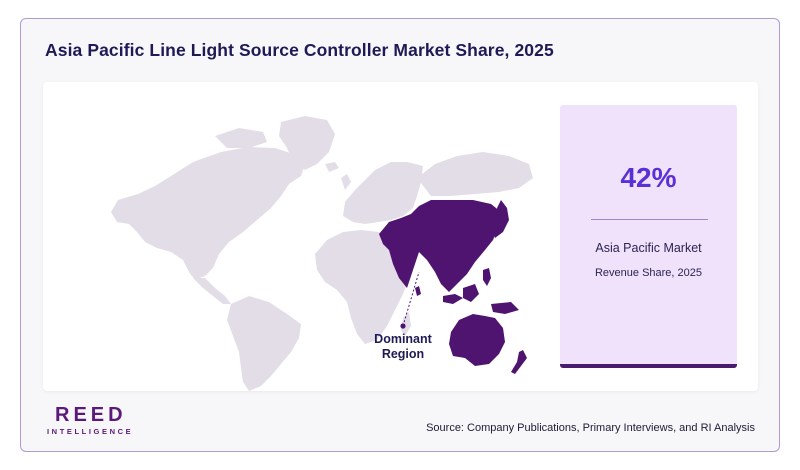  I want to click on uk-shape, so click(346, 182).